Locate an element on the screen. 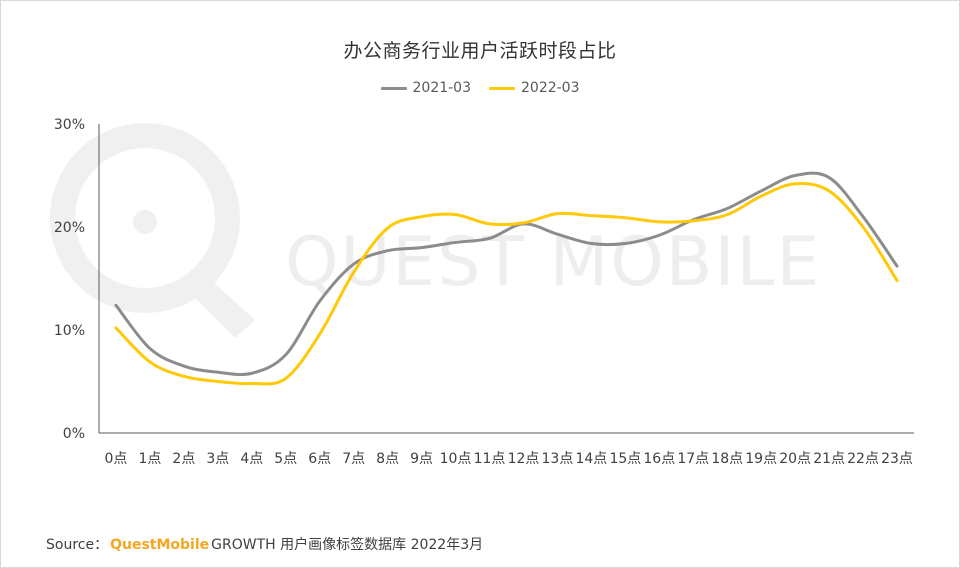 The image size is (960, 568). x-tick-label: 19点 is located at coordinates (761, 459).